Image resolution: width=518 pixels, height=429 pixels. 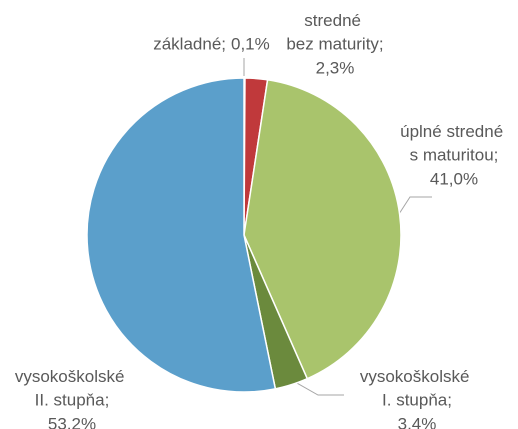 What do you see at coordinates (250, 43) in the screenshot?
I see `data-label-value: 0,1%` at bounding box center [250, 43].